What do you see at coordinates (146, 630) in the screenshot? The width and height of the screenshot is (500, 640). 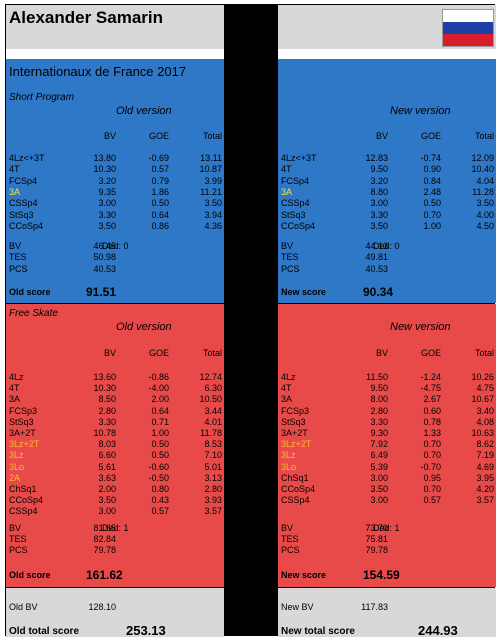 I see `old-total-score-value: 253.13` at bounding box center [146, 630].